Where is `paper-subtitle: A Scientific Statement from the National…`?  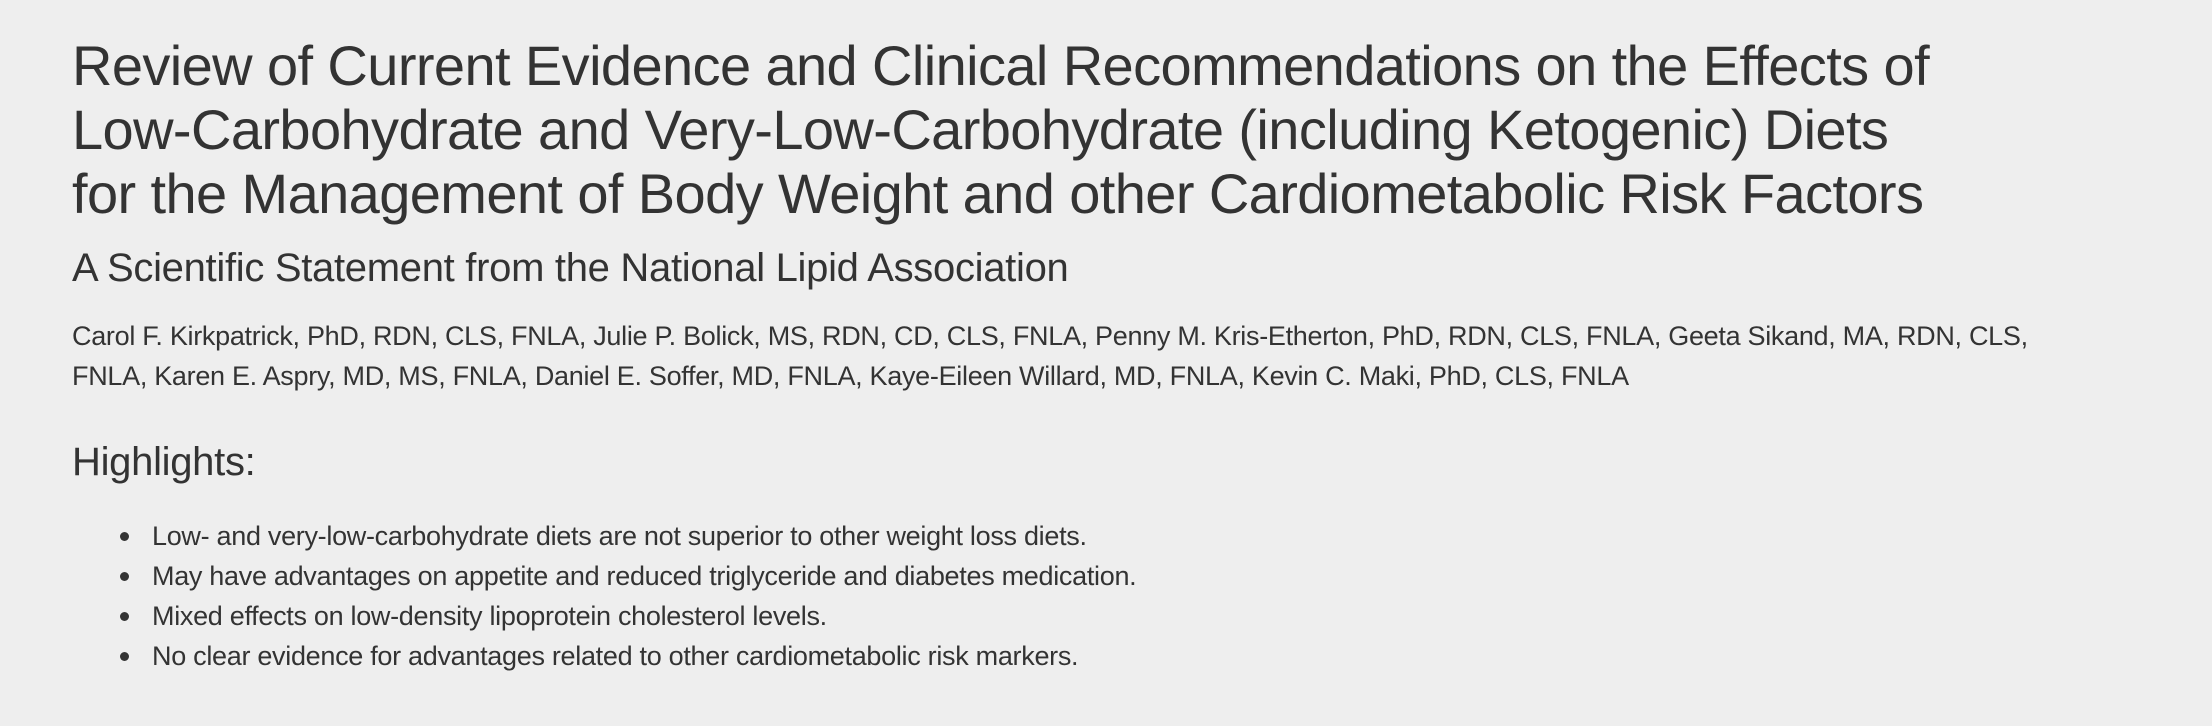
paper-subtitle: A Scientific Statement from the National… is located at coordinates (570, 268).